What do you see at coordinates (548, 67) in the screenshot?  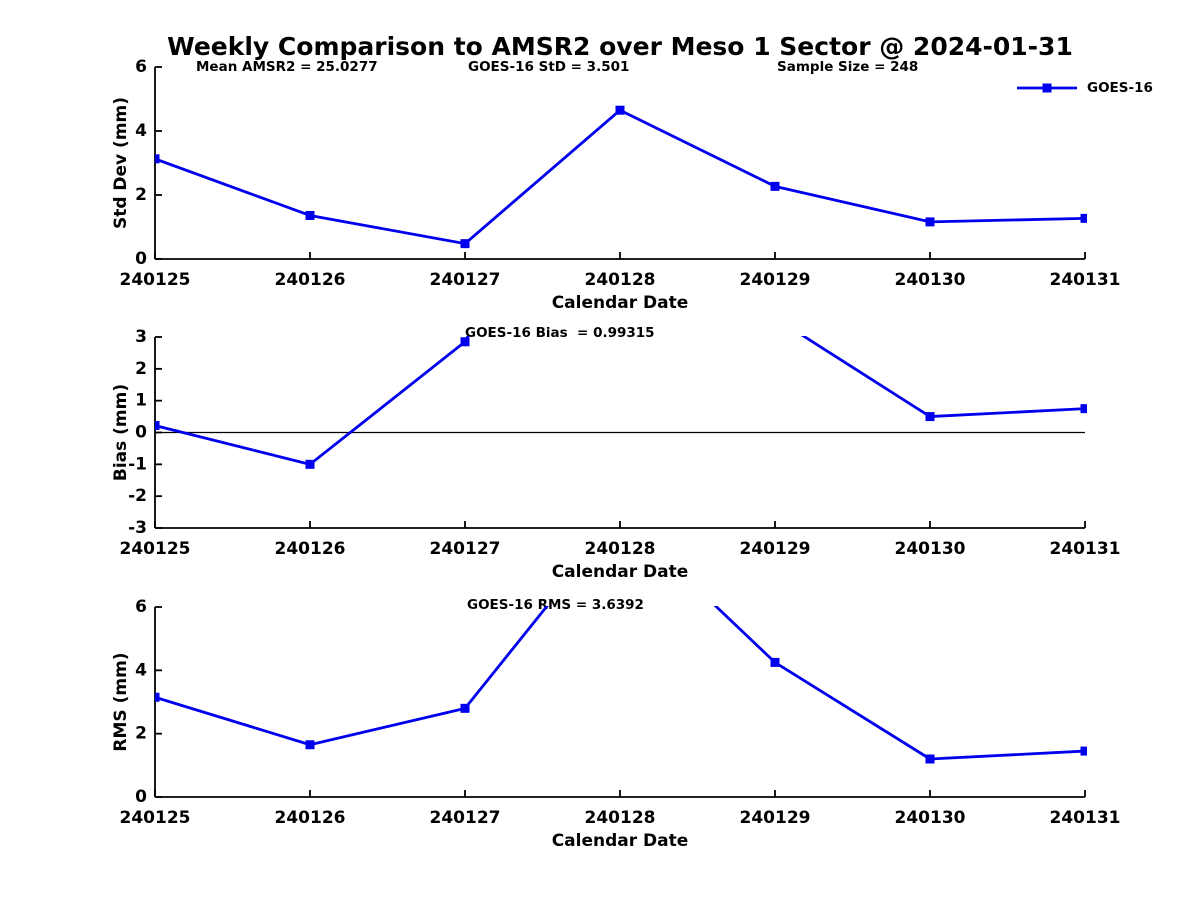 I see `stat-annotation: GOES-16 StD = 3.501` at bounding box center [548, 67].